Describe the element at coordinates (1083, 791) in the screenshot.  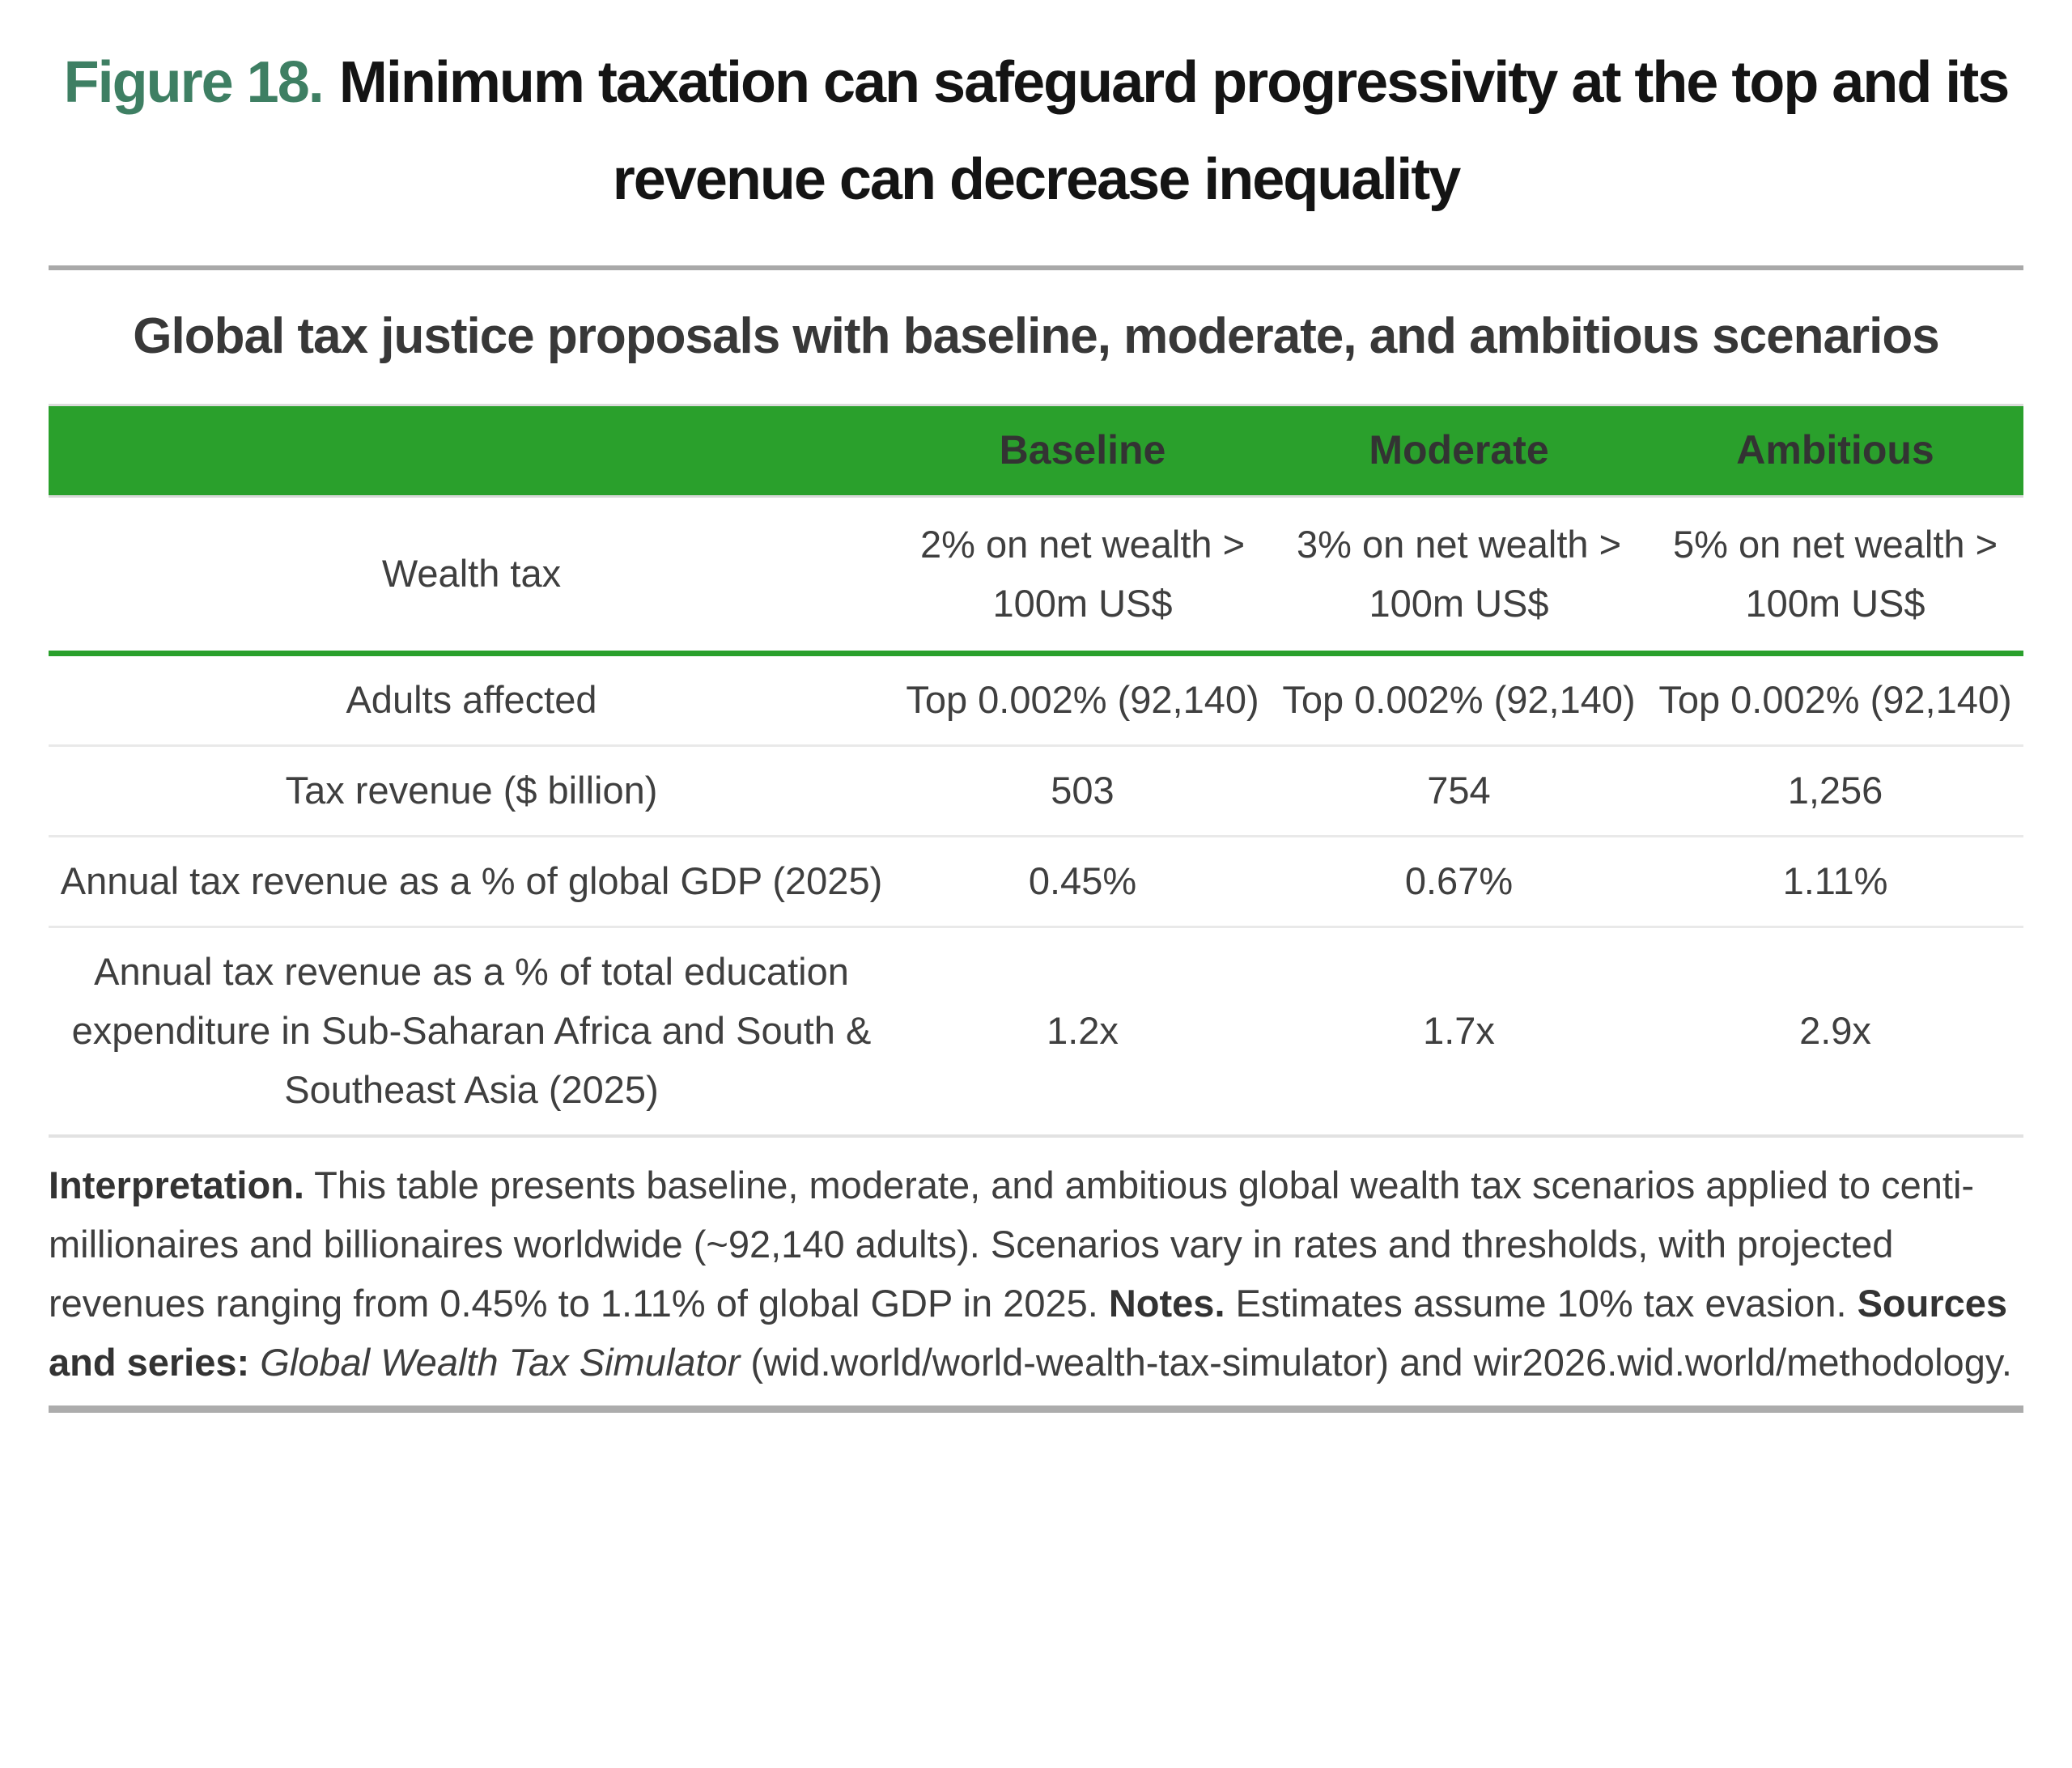
I see `cell-revenue-baseline: 503` at that location.